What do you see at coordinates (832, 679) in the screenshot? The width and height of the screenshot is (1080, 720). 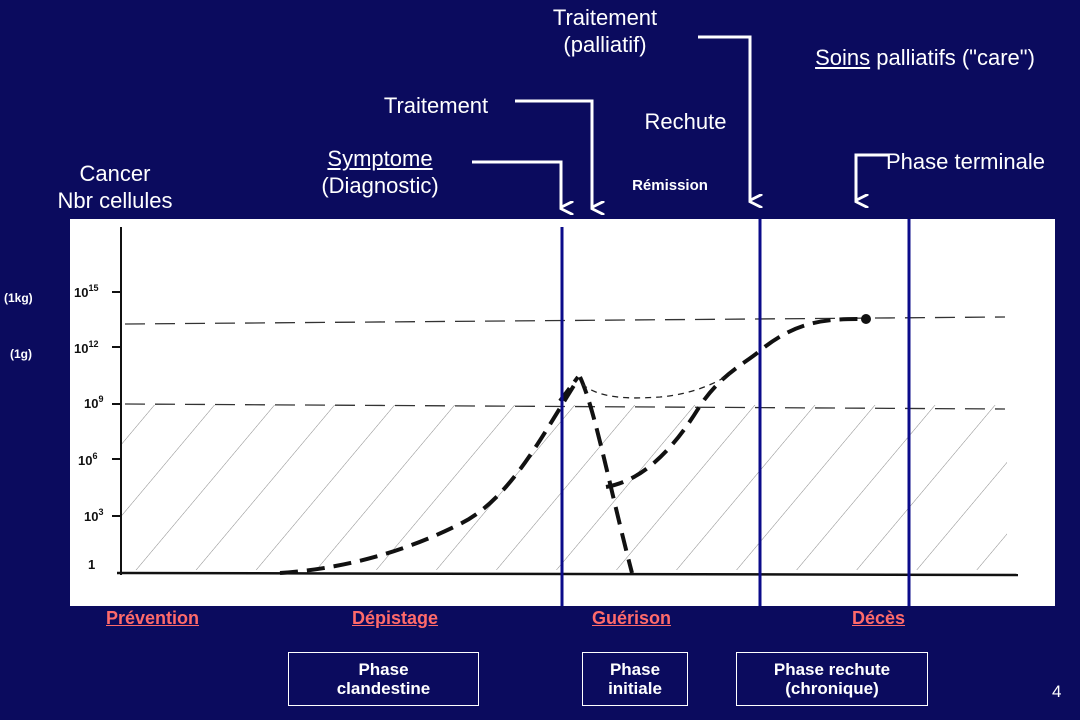 I see `phase-rechute-box: Phase rechute (chronique)` at bounding box center [832, 679].